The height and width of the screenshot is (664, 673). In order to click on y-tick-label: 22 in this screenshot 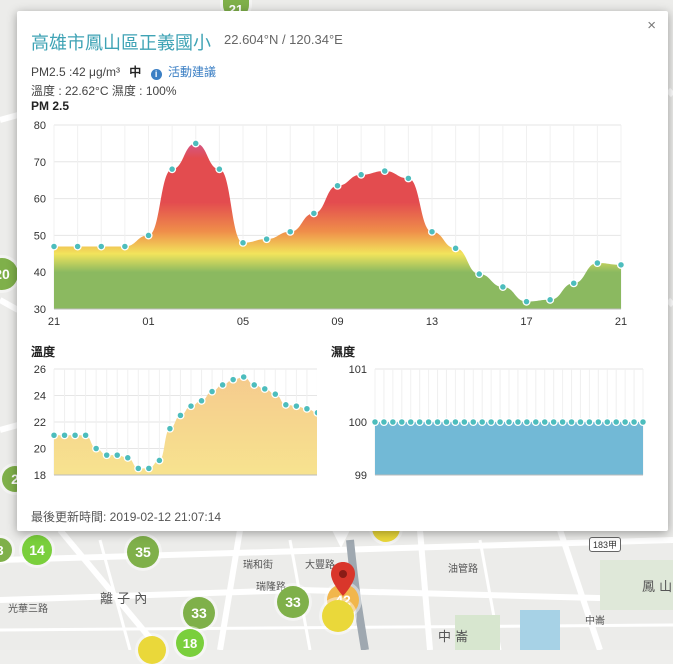, I will do `click(40, 423)`.